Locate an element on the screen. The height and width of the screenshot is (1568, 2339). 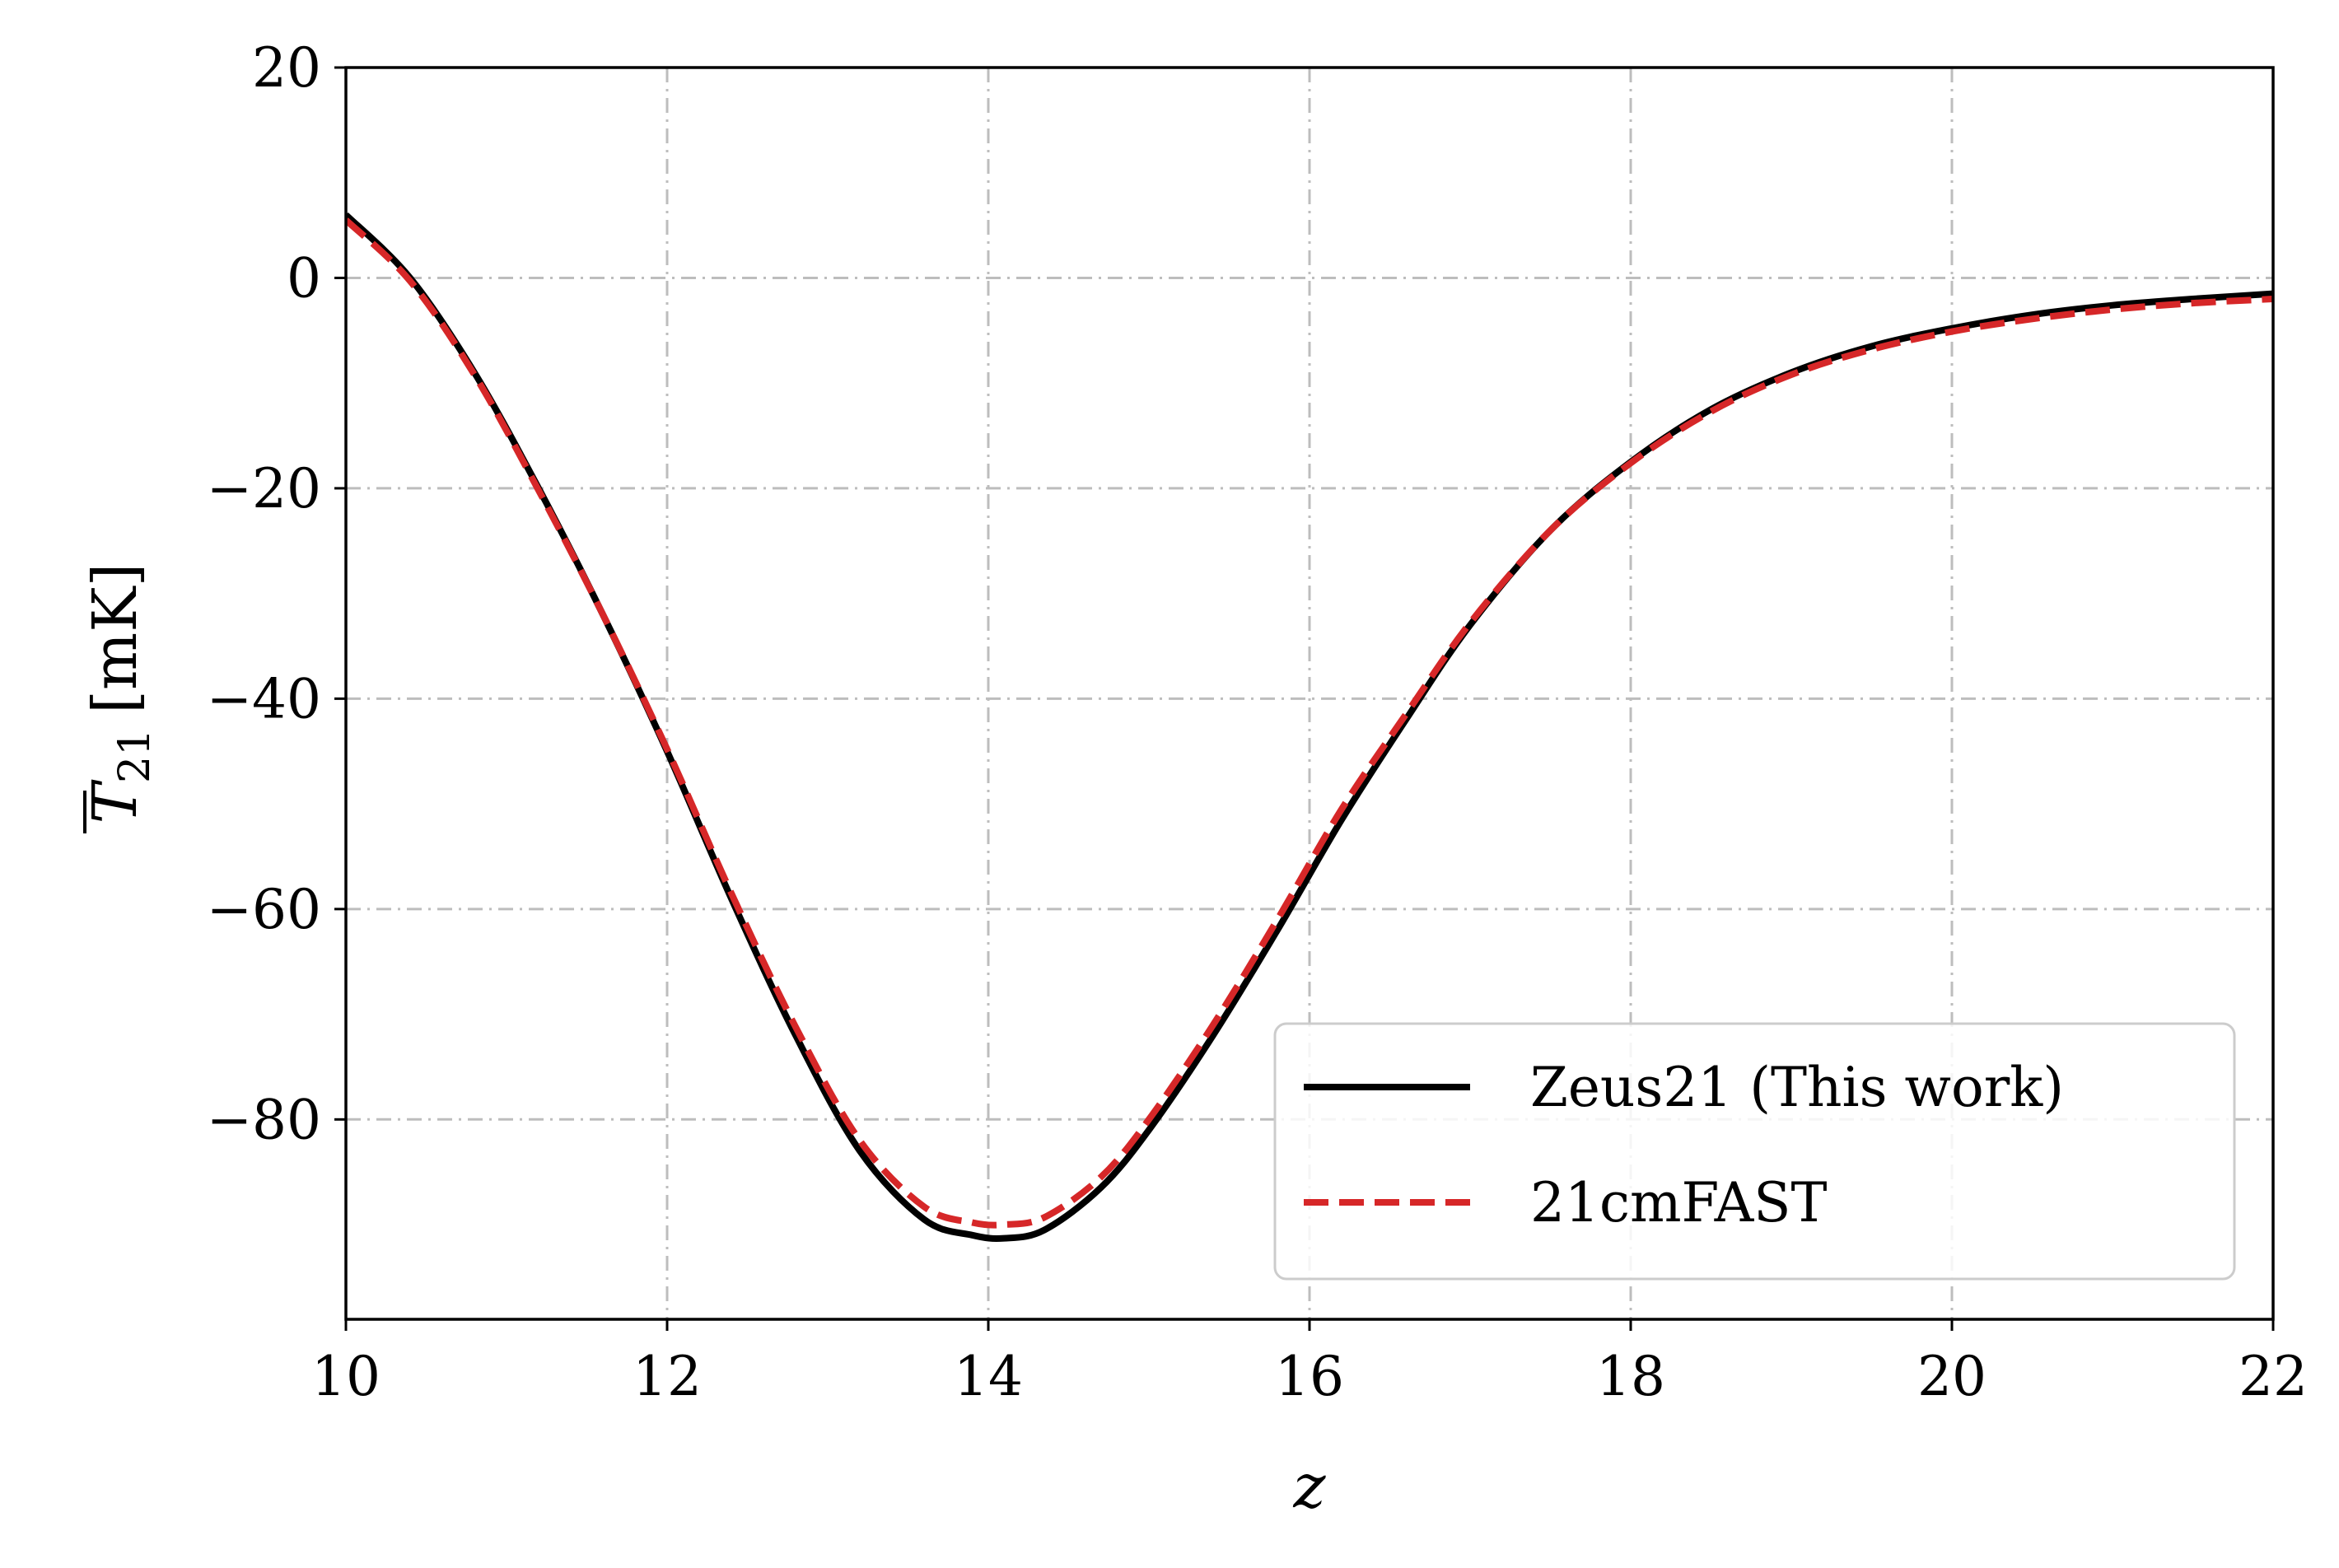
y-axis-label-sub: 21 is located at coordinates (135, 756).